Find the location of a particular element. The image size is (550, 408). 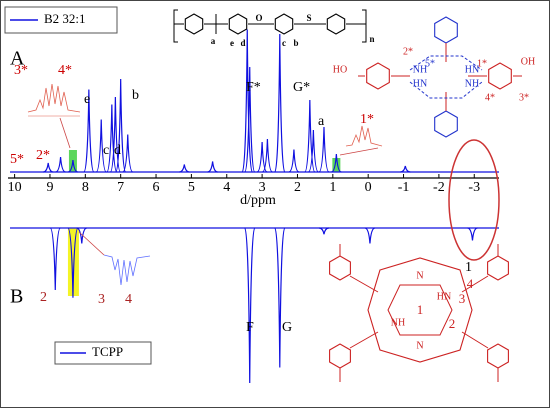

x-tick-label: -1 is located at coordinates (404, 187).